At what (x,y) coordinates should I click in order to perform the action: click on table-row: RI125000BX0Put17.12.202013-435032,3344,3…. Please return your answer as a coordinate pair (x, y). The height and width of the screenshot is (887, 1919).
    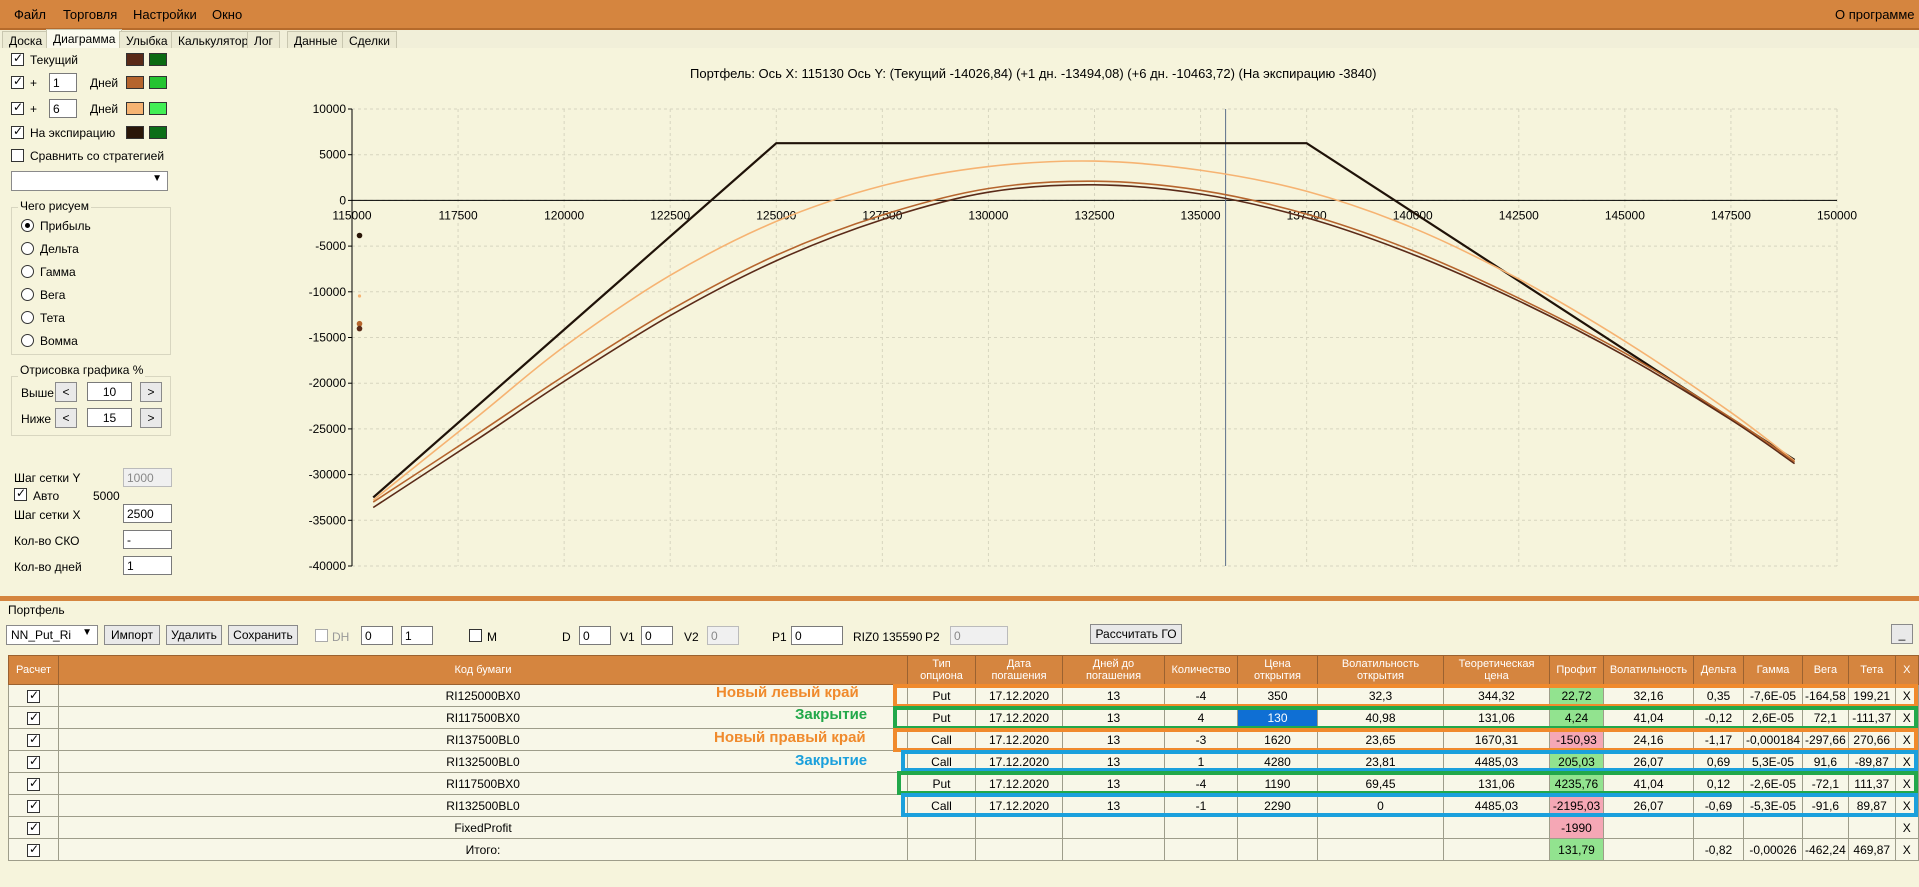
    Looking at the image, I should click on (963, 695).